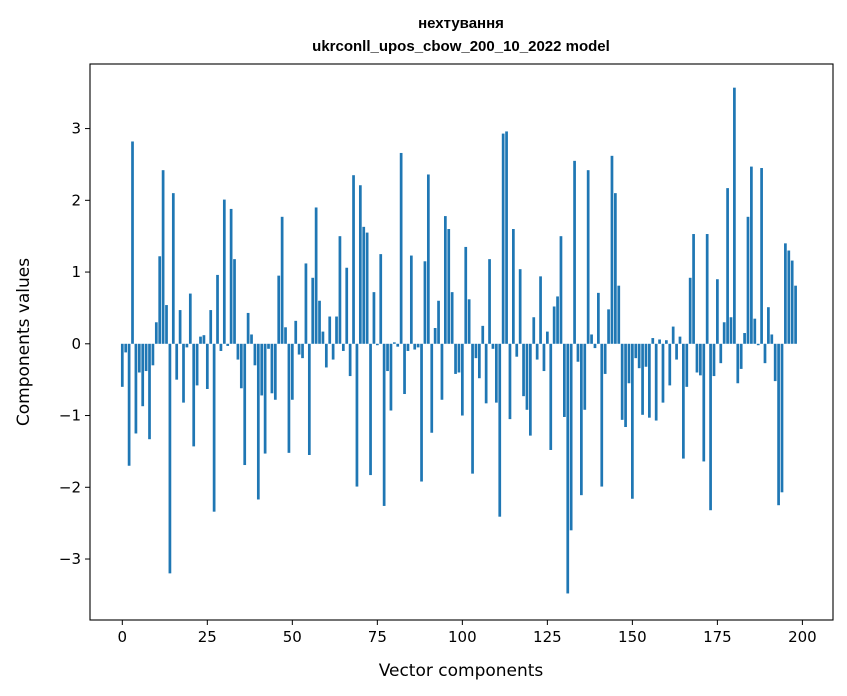  Describe the element at coordinates (70, 416) in the screenshot. I see `y-tick-label: −1` at that location.